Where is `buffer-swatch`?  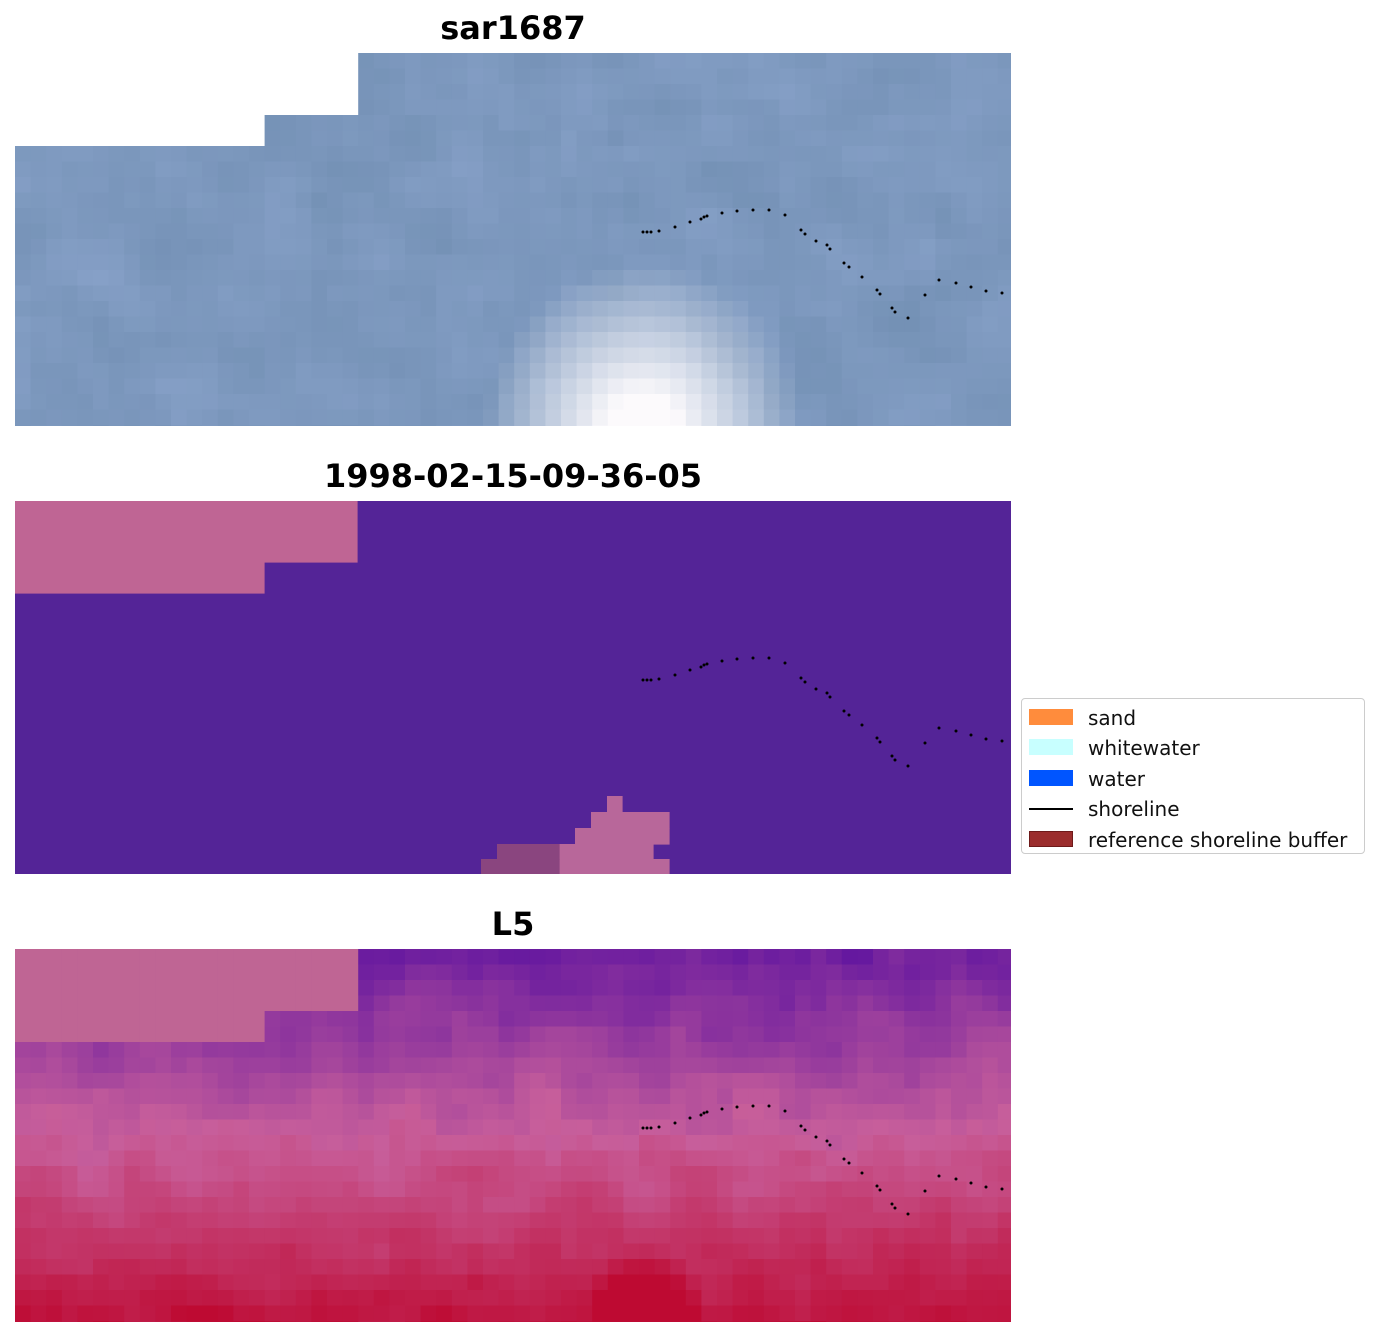
buffer-swatch is located at coordinates (1051, 838).